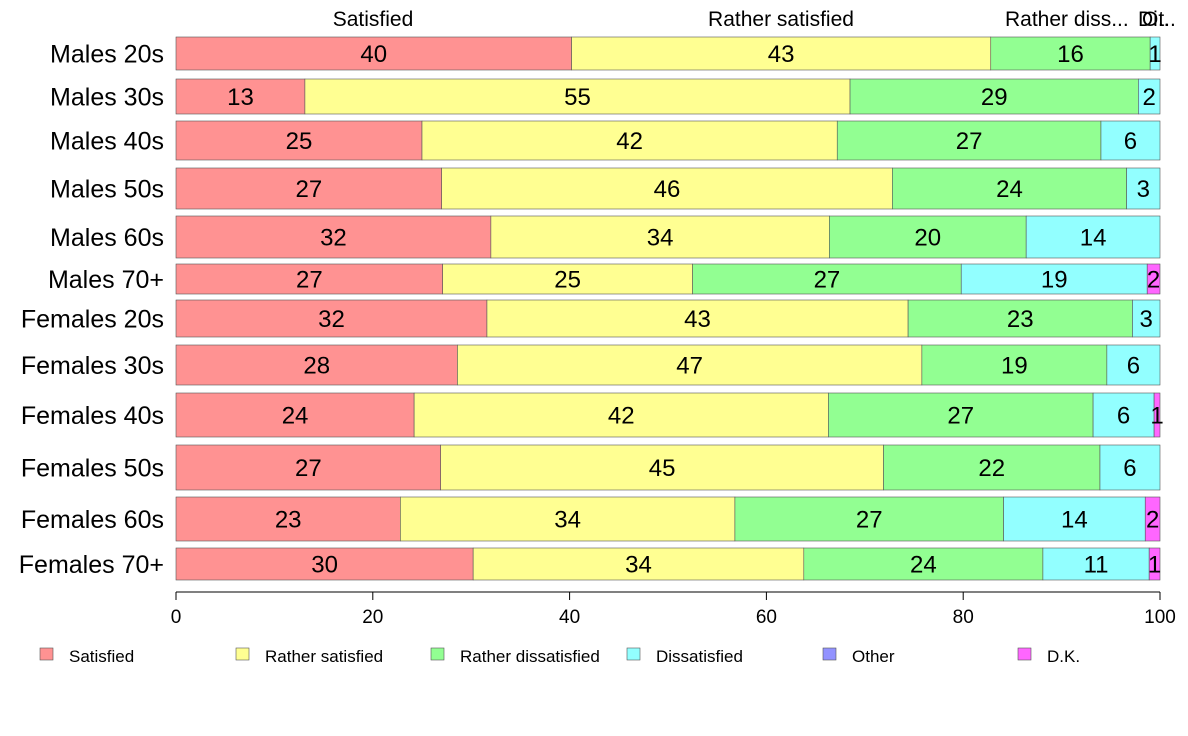 The height and width of the screenshot is (736, 1188). What do you see at coordinates (1063, 656) in the screenshot?
I see `legend-label: D.K.` at bounding box center [1063, 656].